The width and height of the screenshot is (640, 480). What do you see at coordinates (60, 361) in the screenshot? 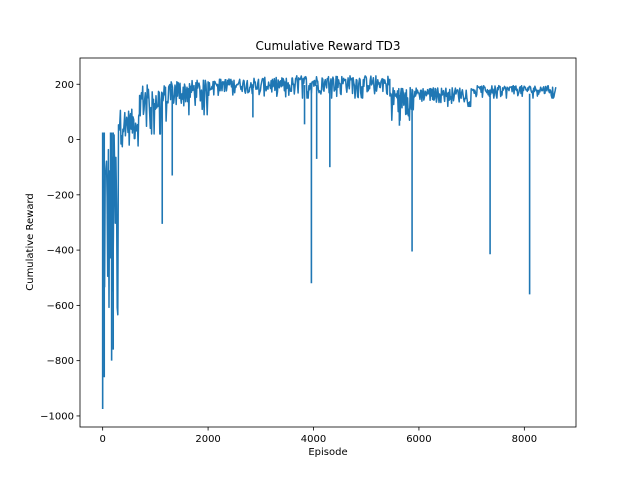
I see `y-tick-label: −800` at bounding box center [60, 361].